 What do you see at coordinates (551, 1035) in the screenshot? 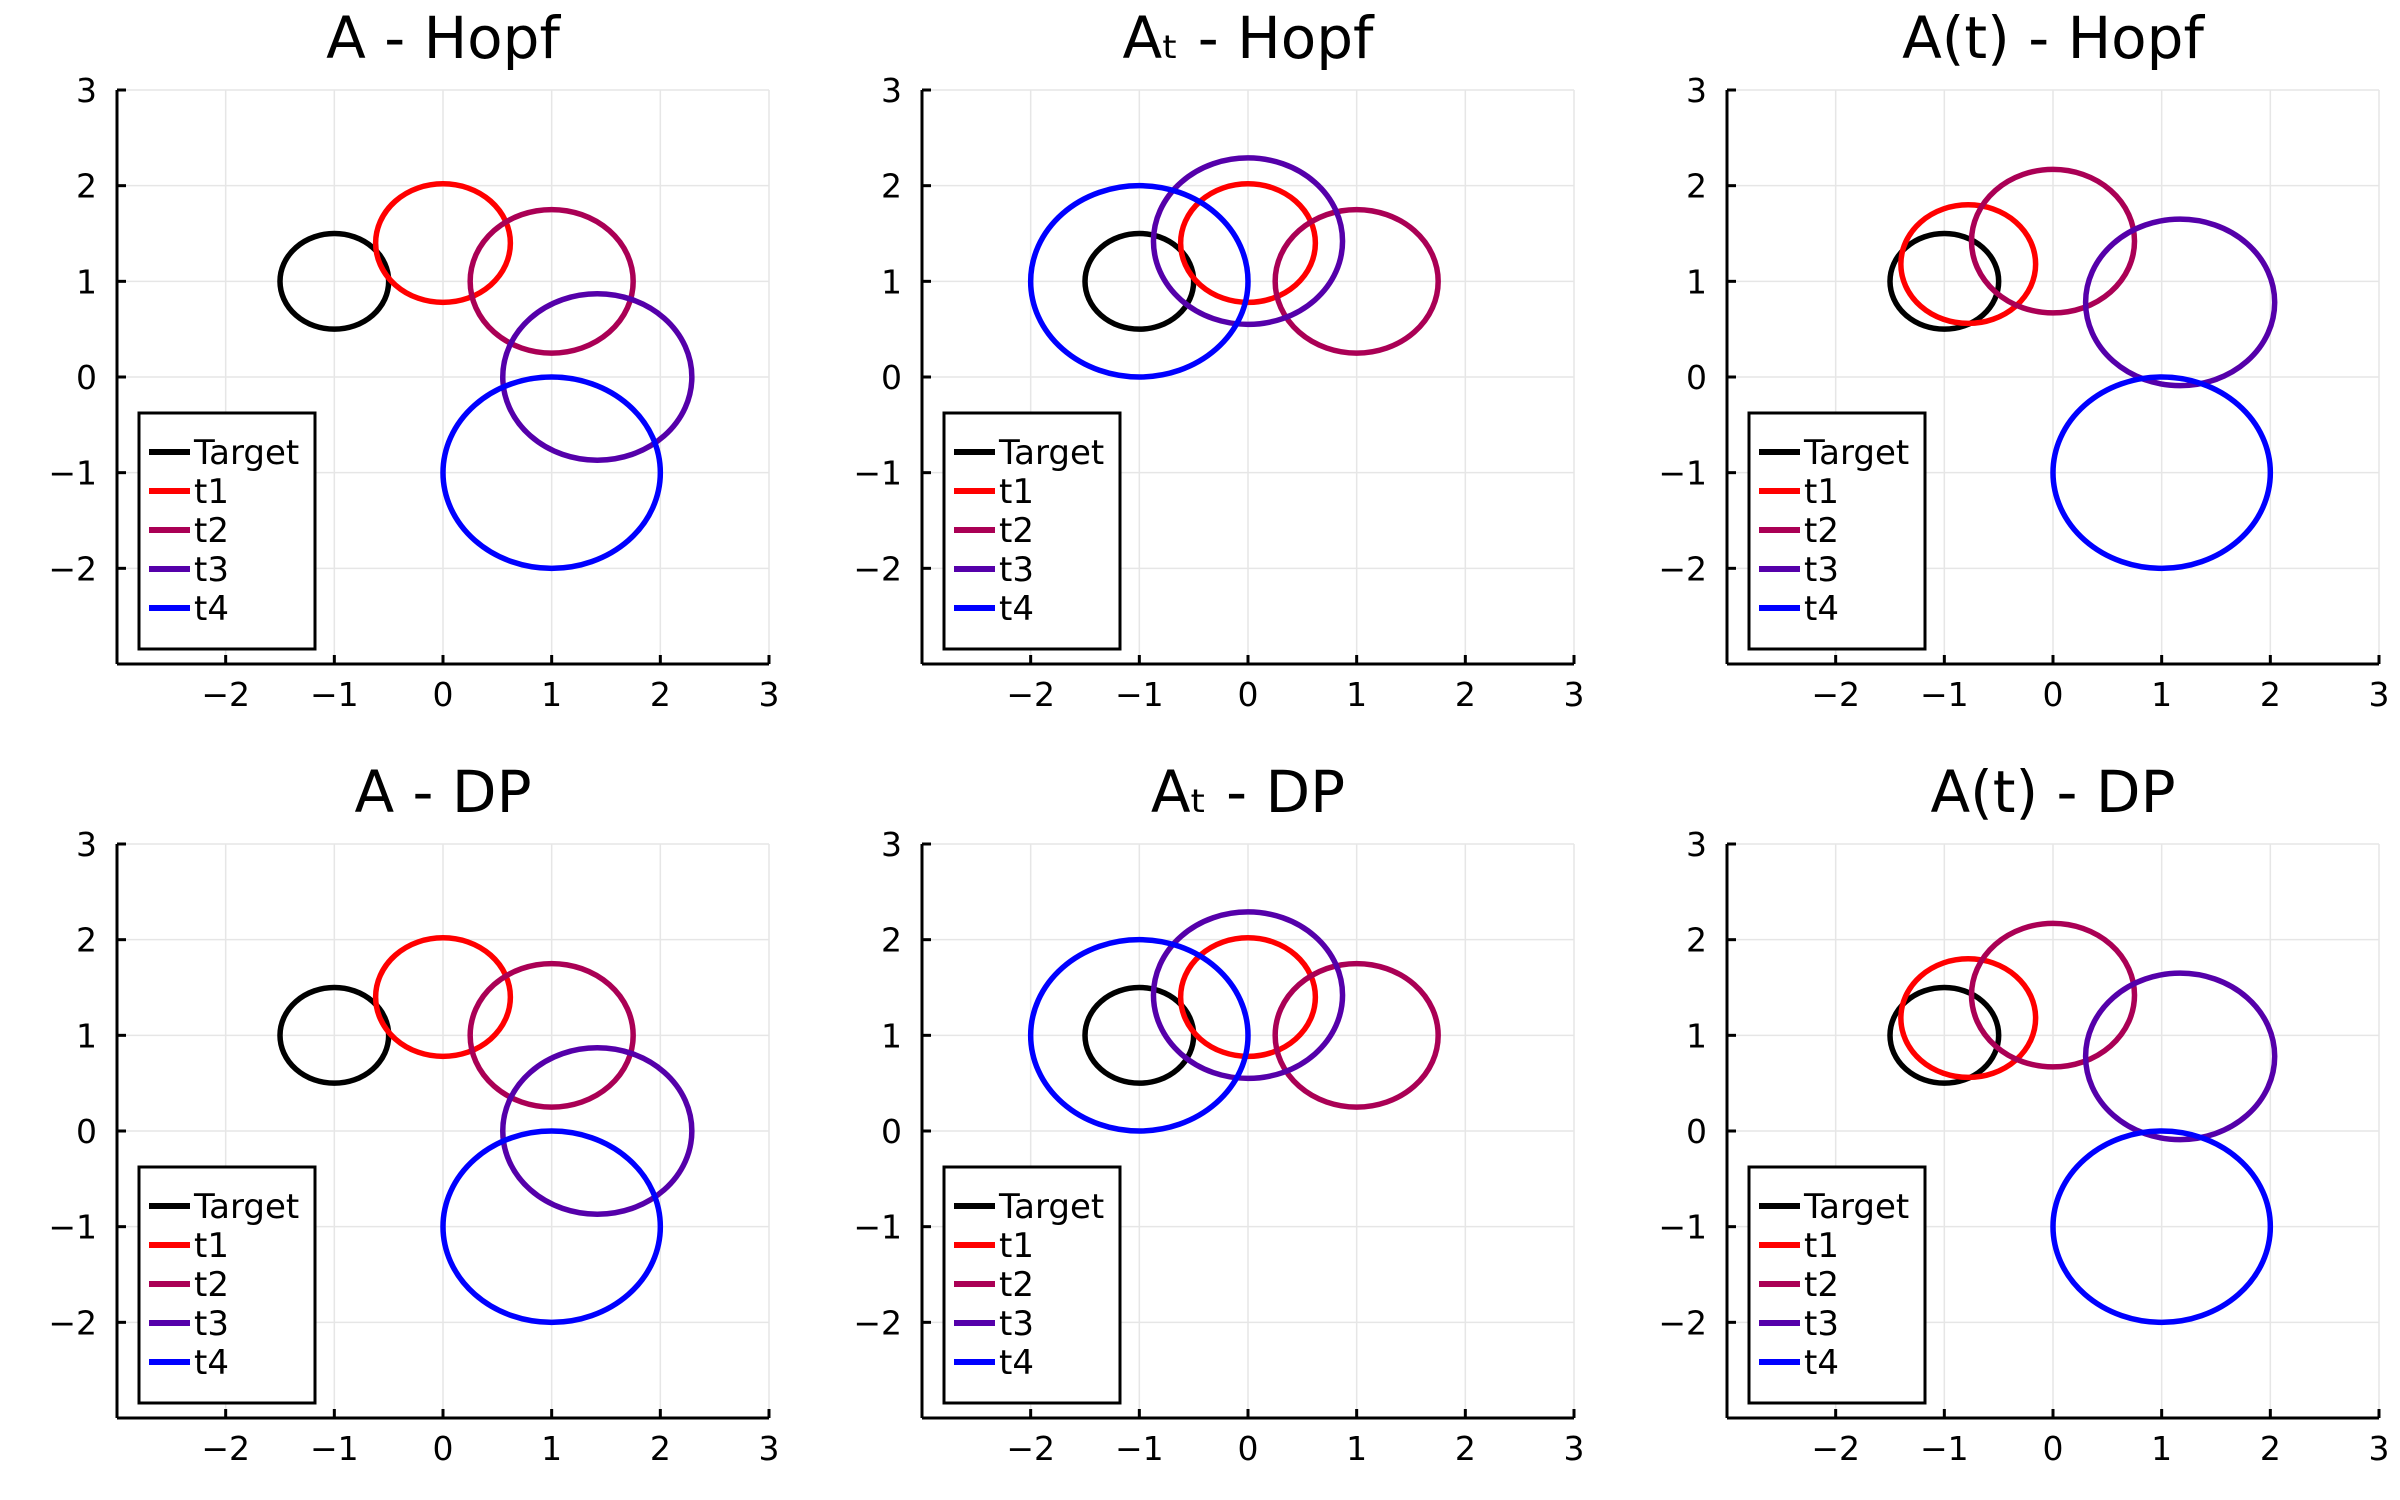
I see `chart-4-series-t2` at bounding box center [551, 1035].